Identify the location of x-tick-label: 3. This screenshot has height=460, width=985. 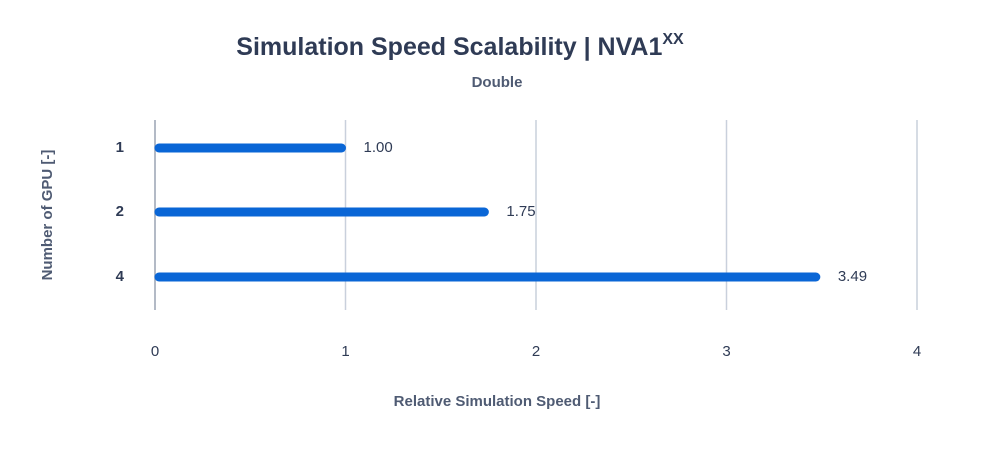
(726, 351).